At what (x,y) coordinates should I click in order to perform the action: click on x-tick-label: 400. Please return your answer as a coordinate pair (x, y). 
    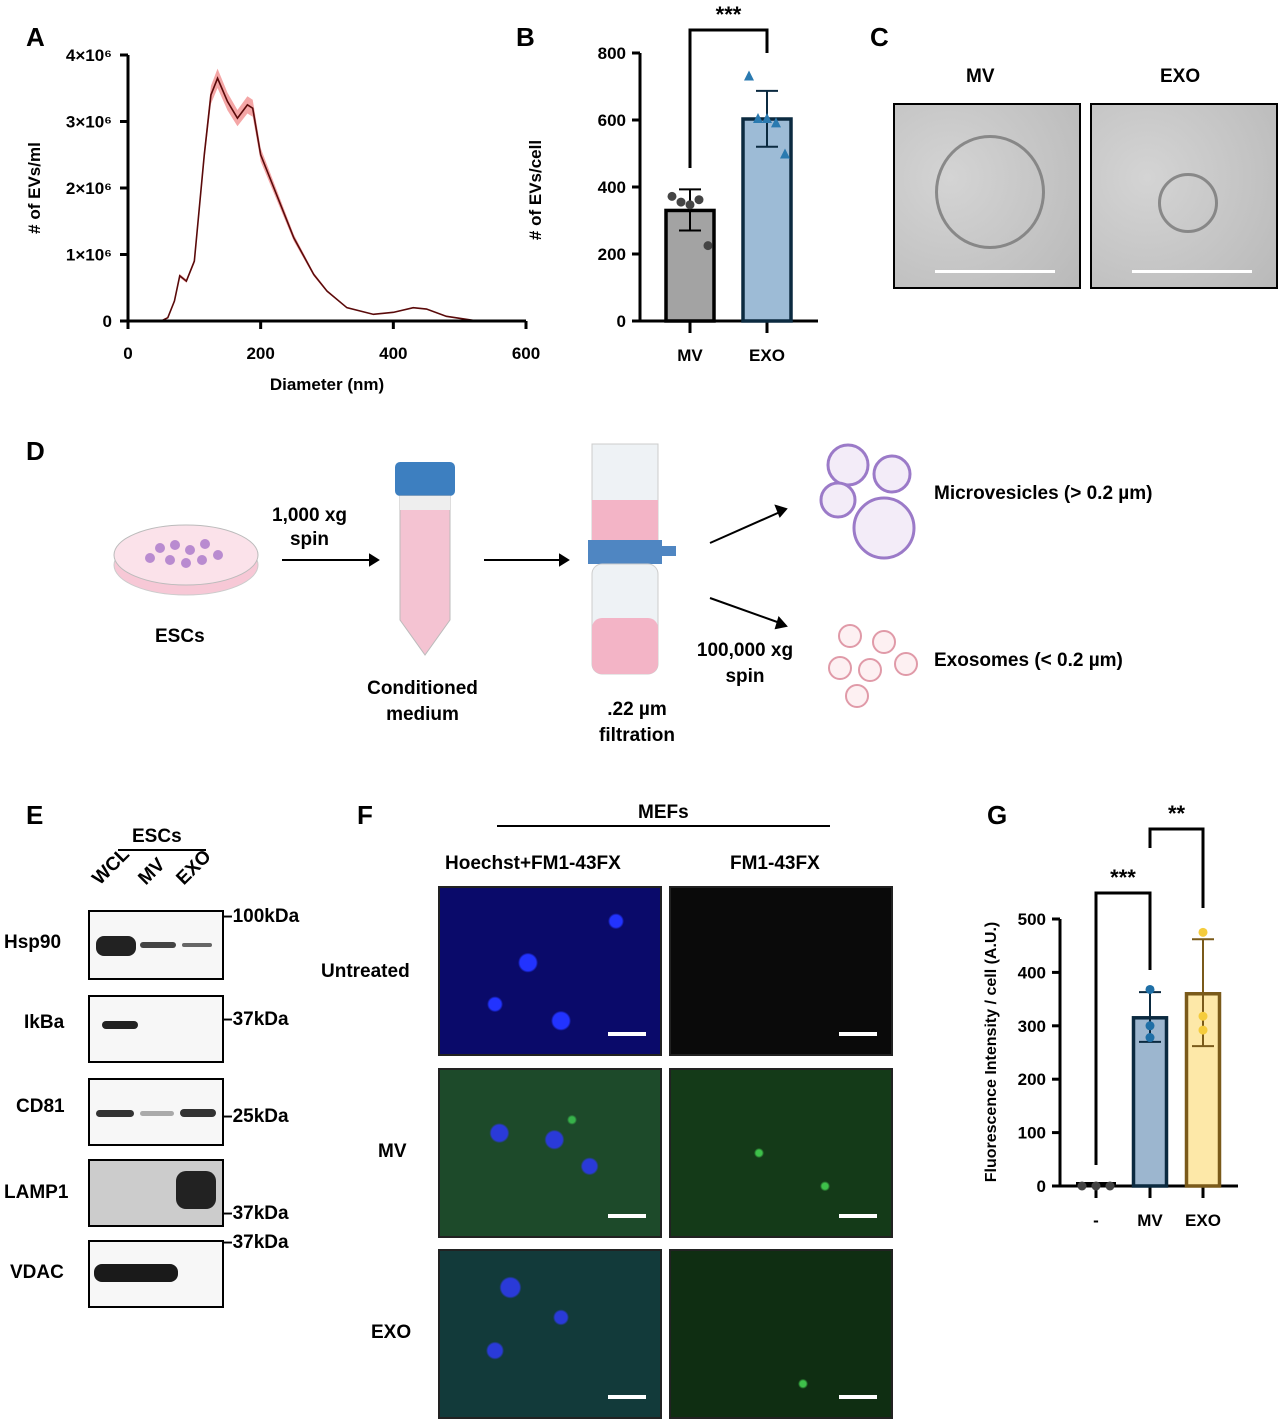
    Looking at the image, I should click on (393, 353).